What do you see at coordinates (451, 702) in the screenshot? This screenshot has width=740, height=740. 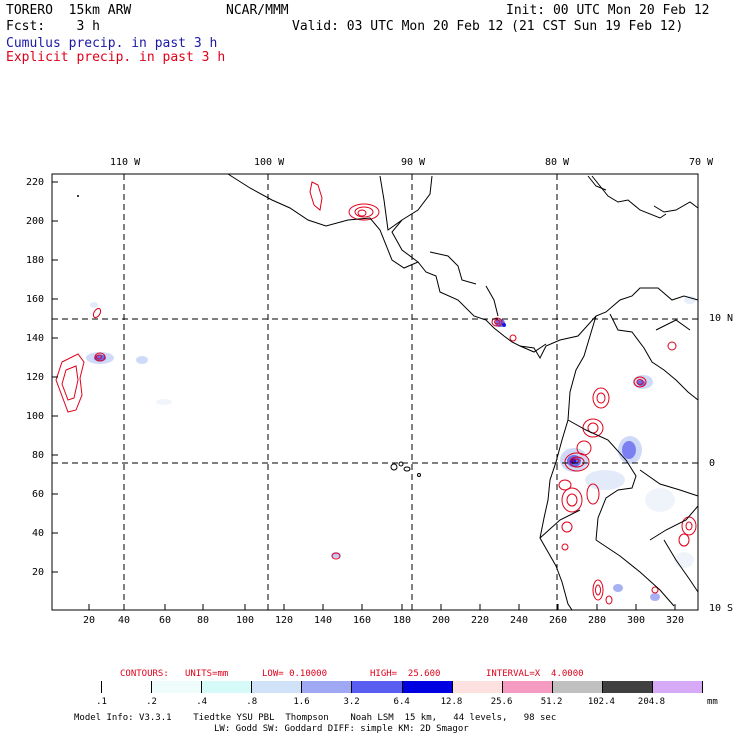 I see `colorbar-label: 12.8` at bounding box center [451, 702].